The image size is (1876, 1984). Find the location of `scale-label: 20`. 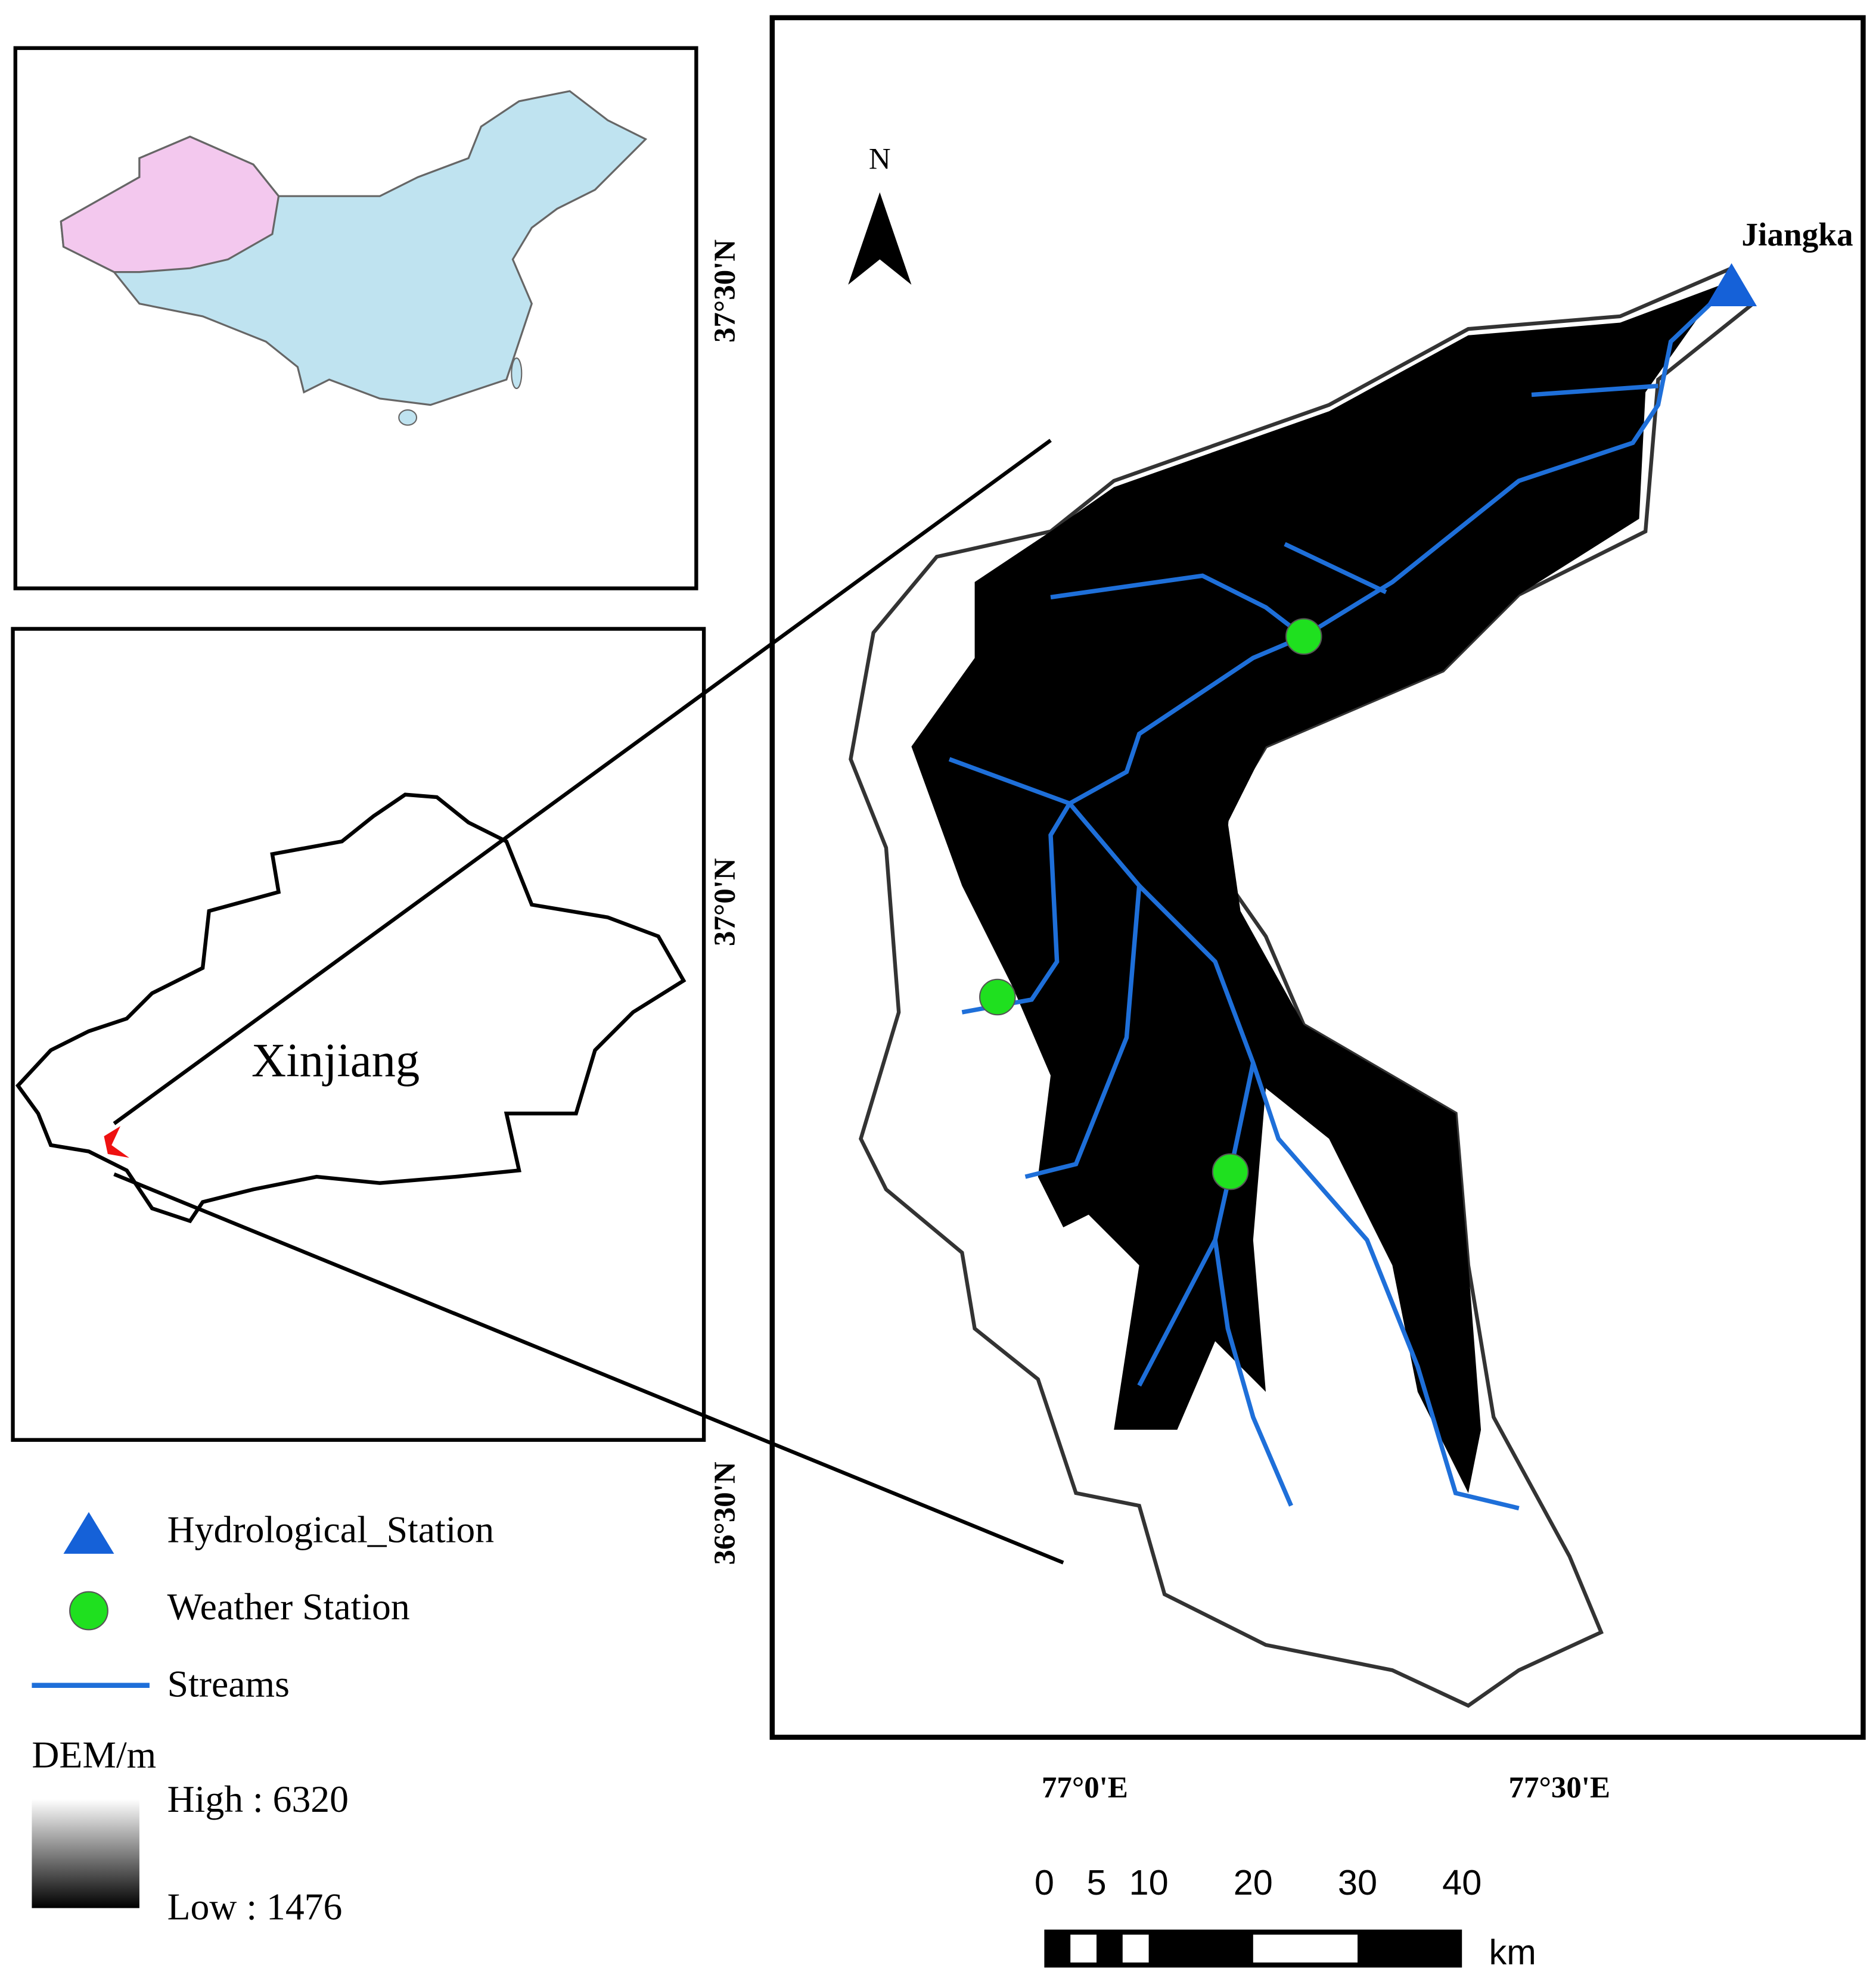

scale-label: 20 is located at coordinates (1254, 1882).